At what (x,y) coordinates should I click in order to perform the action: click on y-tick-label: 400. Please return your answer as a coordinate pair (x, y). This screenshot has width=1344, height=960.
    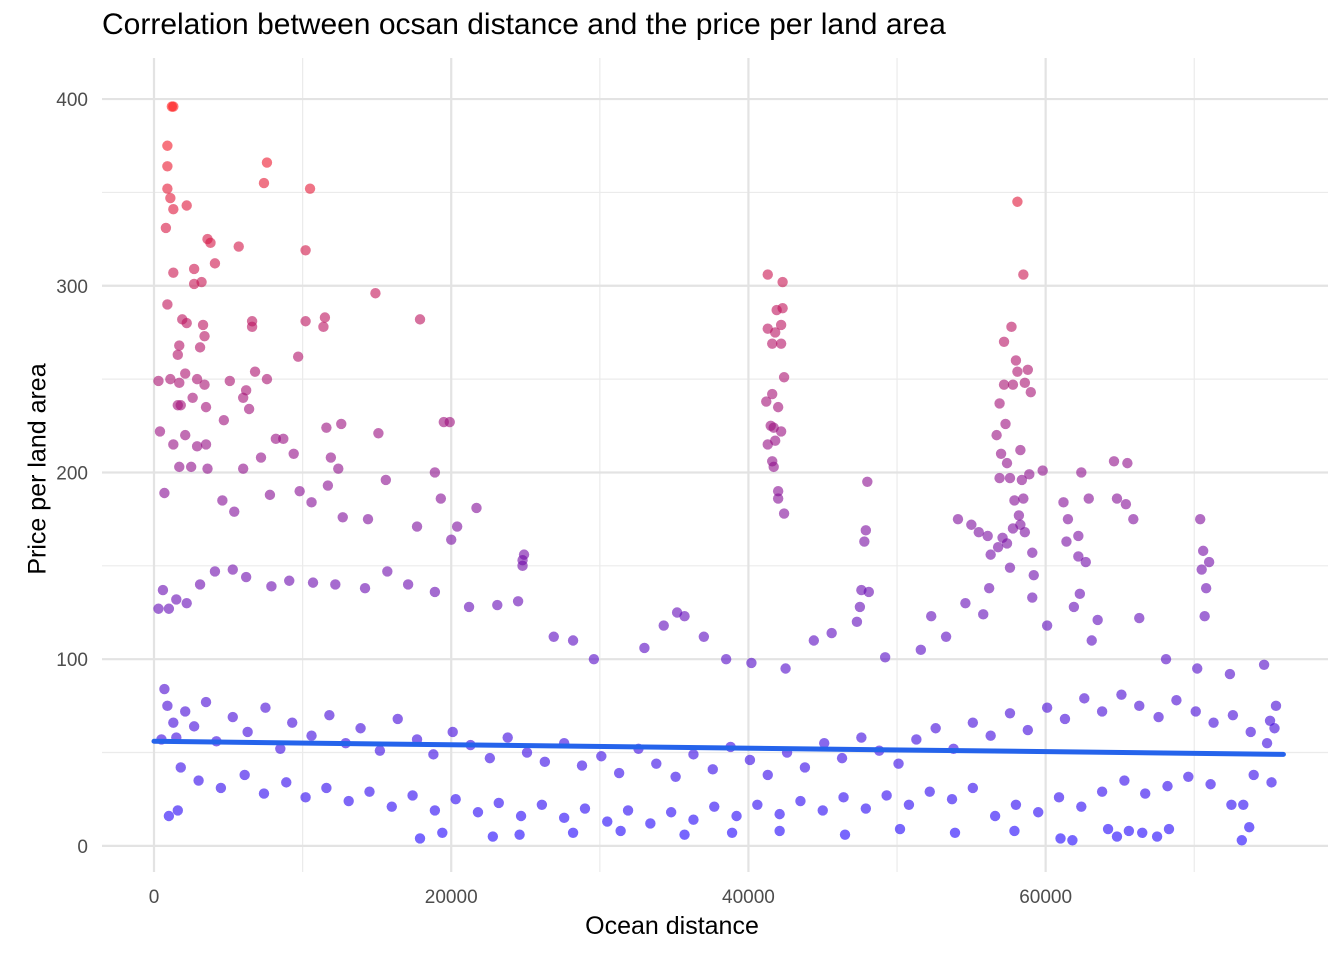
    Looking at the image, I should click on (72, 100).